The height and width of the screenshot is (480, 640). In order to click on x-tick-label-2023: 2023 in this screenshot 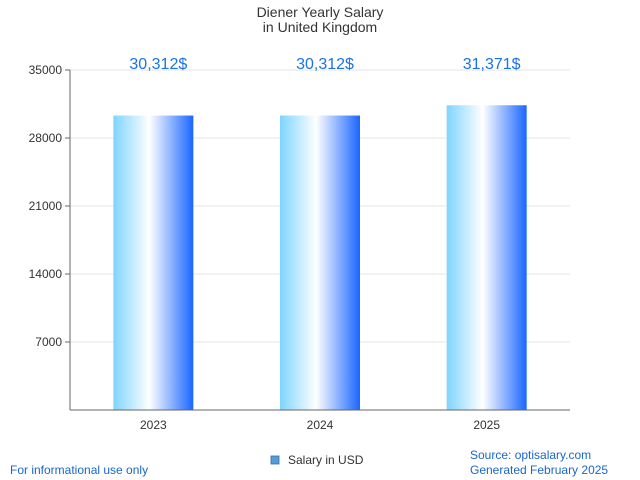, I will do `click(153, 425)`.